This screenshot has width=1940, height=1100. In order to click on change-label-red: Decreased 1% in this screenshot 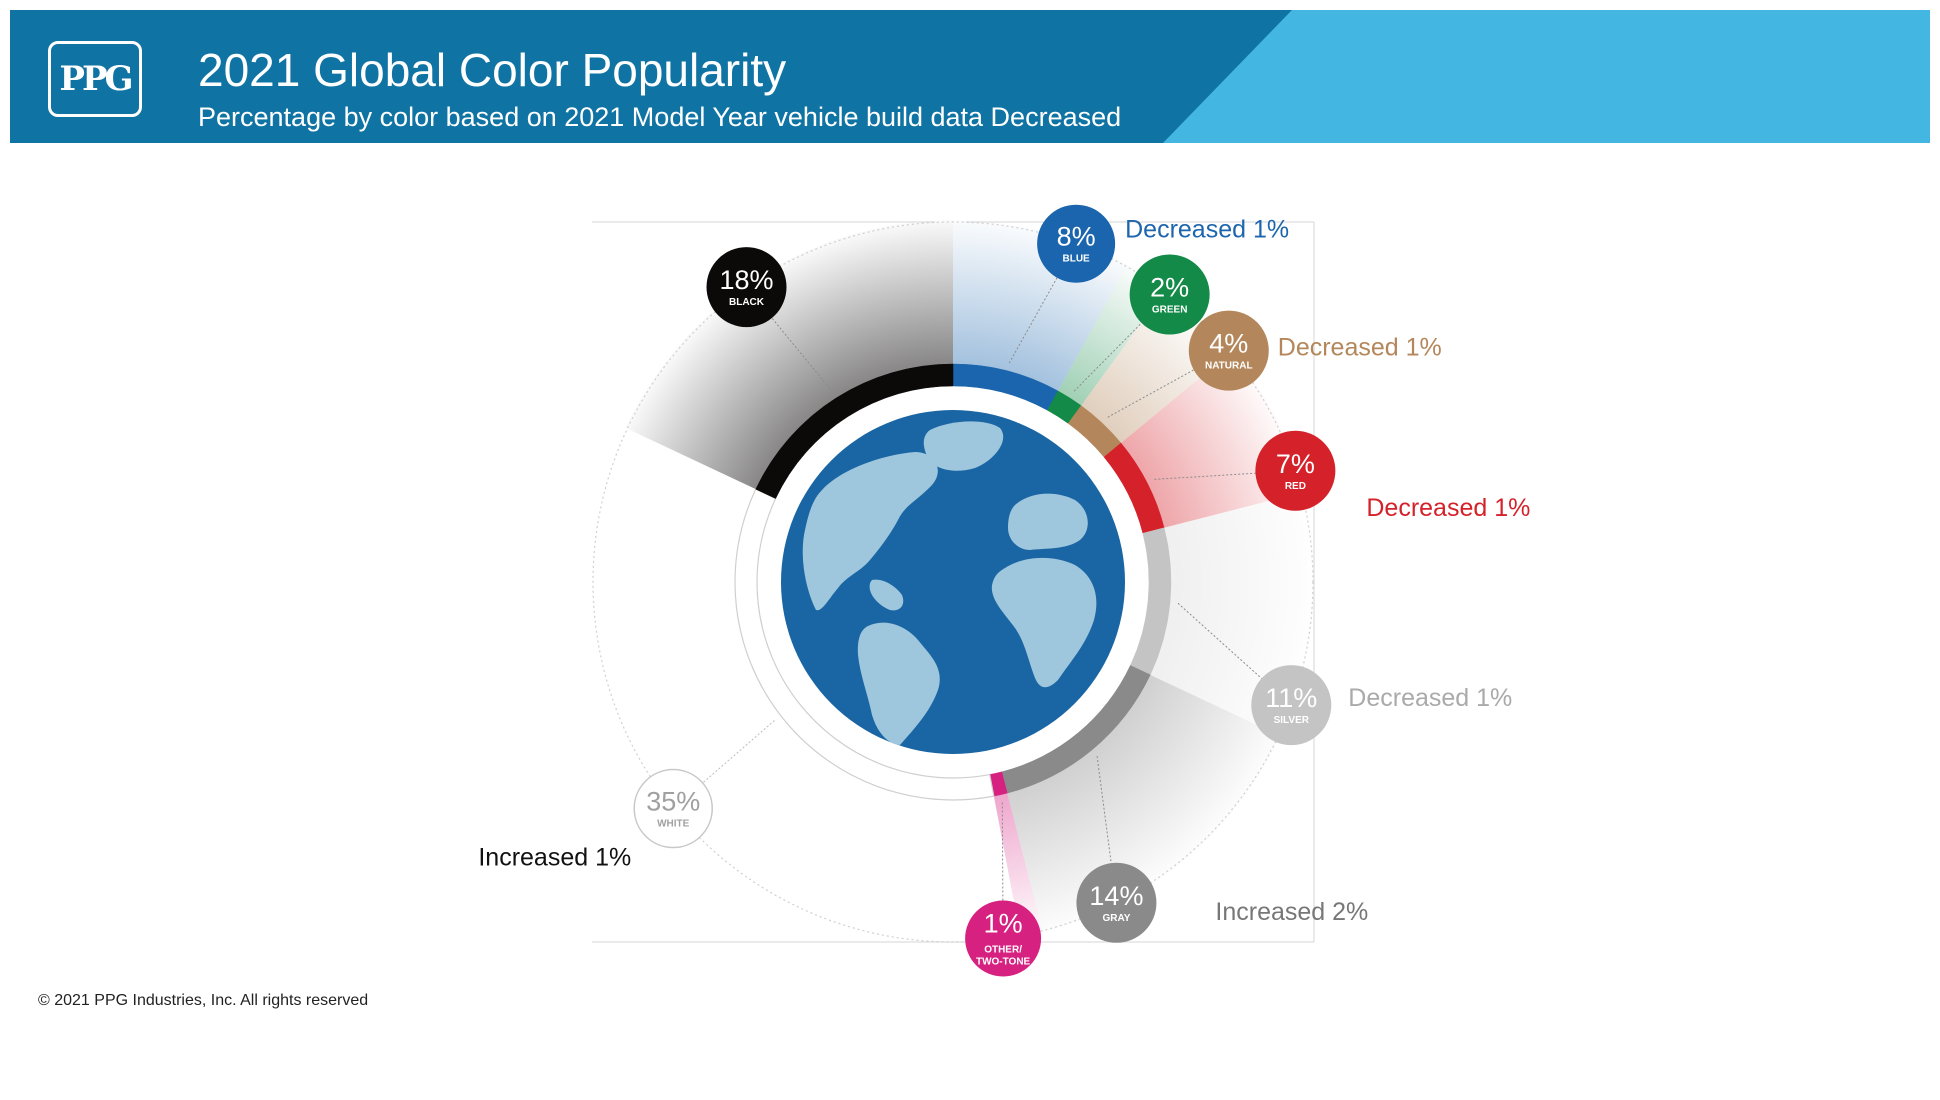, I will do `click(1448, 508)`.